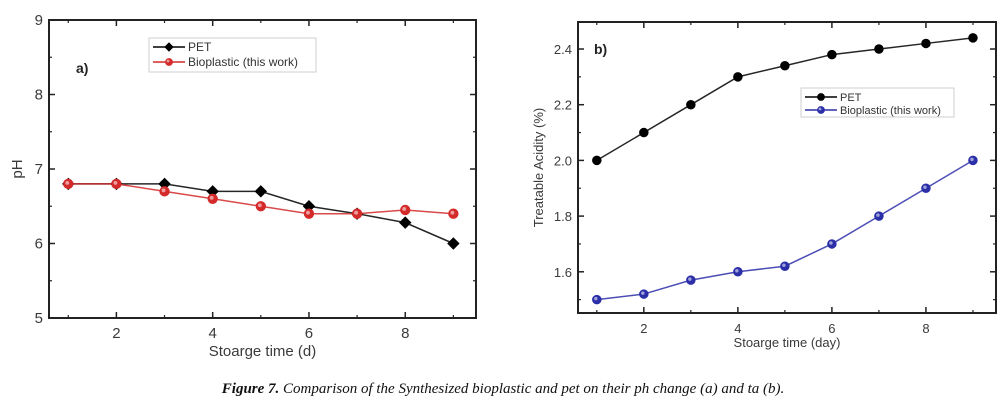  What do you see at coordinates (17, 168) in the screenshot?
I see `y-axis-title: pH` at bounding box center [17, 168].